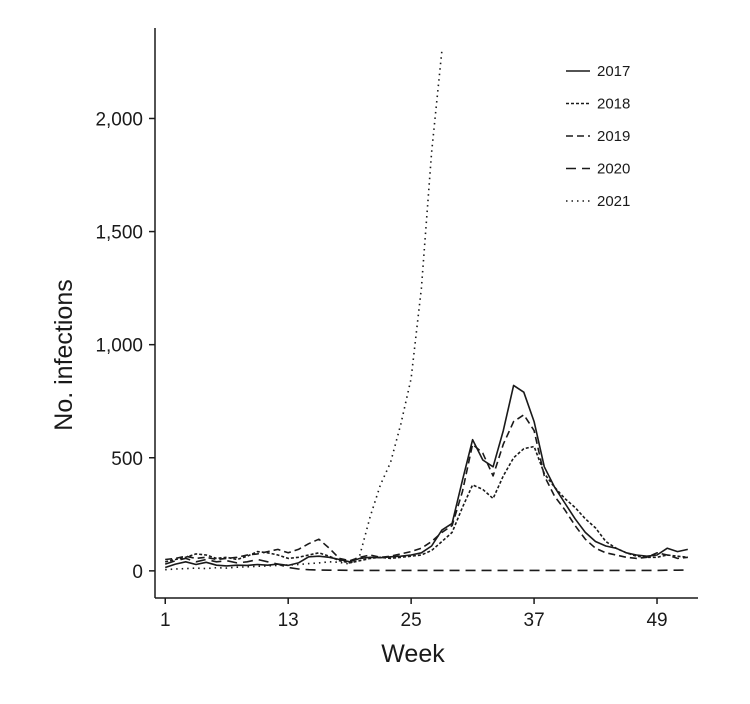 The image size is (750, 704). Describe the element at coordinates (119, 119) in the screenshot. I see `y-tick-label: 2,000` at that location.